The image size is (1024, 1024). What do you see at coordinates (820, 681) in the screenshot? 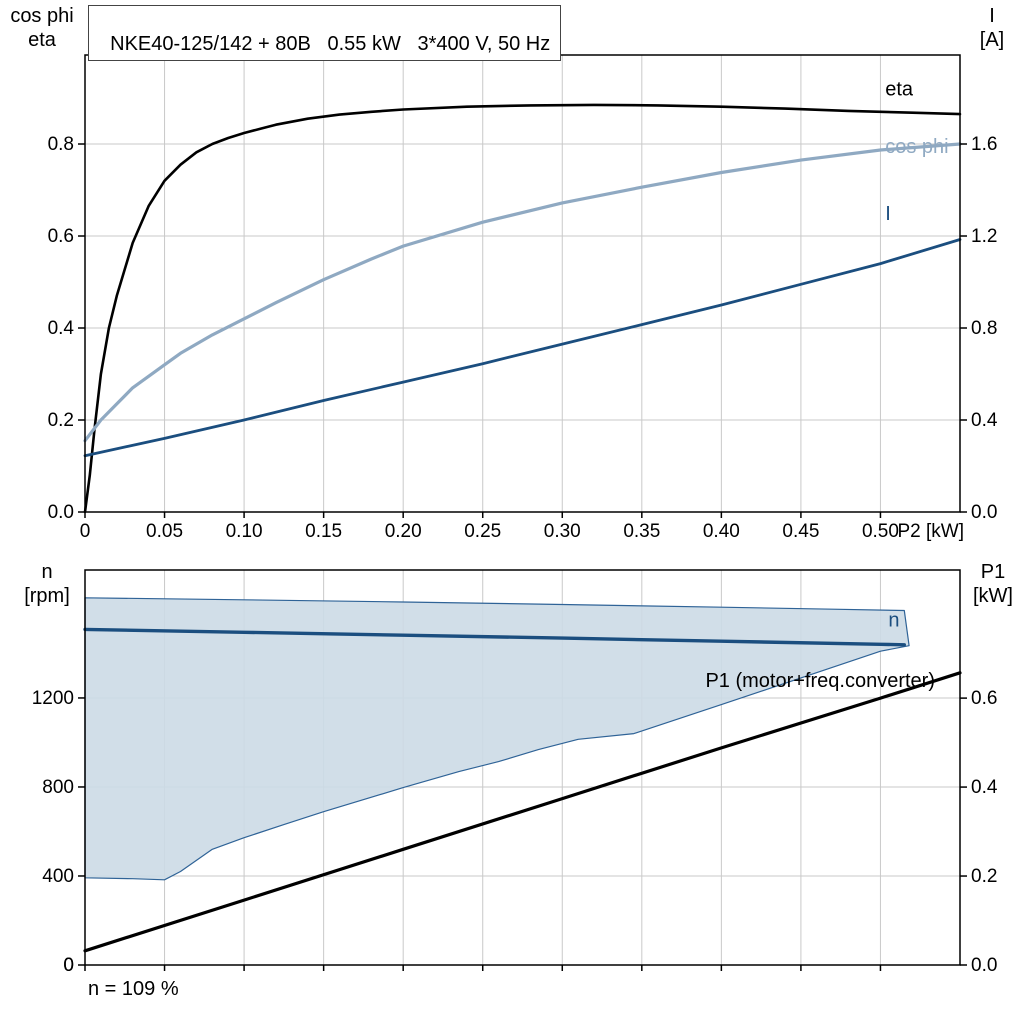
I see `p1-label: P1 (motor+freq.converter)` at bounding box center [820, 681].